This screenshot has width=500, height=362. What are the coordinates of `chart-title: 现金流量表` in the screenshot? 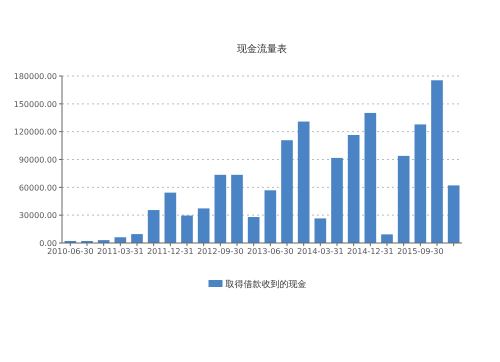 It's located at (262, 49).